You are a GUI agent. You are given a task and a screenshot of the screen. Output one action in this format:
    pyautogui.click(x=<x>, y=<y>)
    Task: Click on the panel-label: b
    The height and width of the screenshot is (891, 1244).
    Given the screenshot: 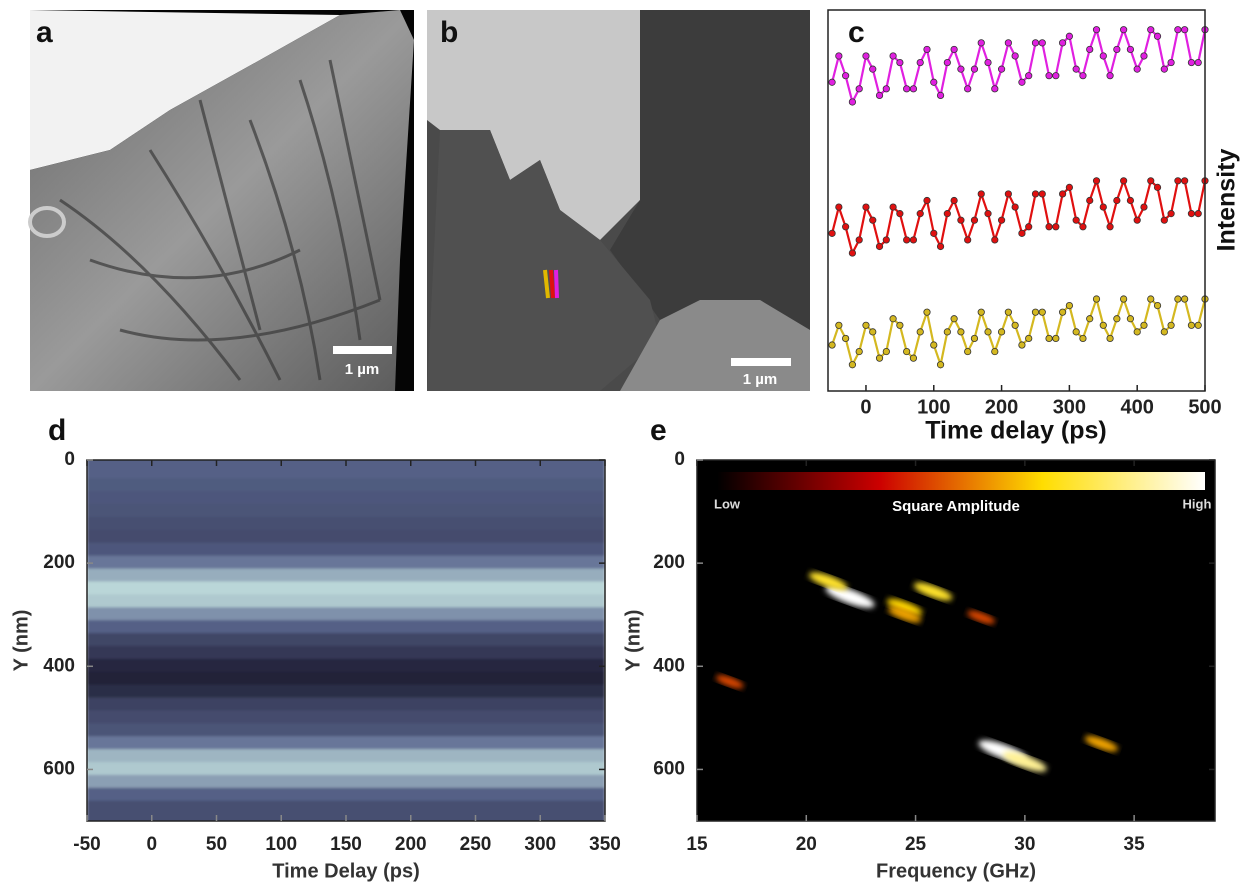 What is the action you would take?
    pyautogui.click(x=449, y=32)
    